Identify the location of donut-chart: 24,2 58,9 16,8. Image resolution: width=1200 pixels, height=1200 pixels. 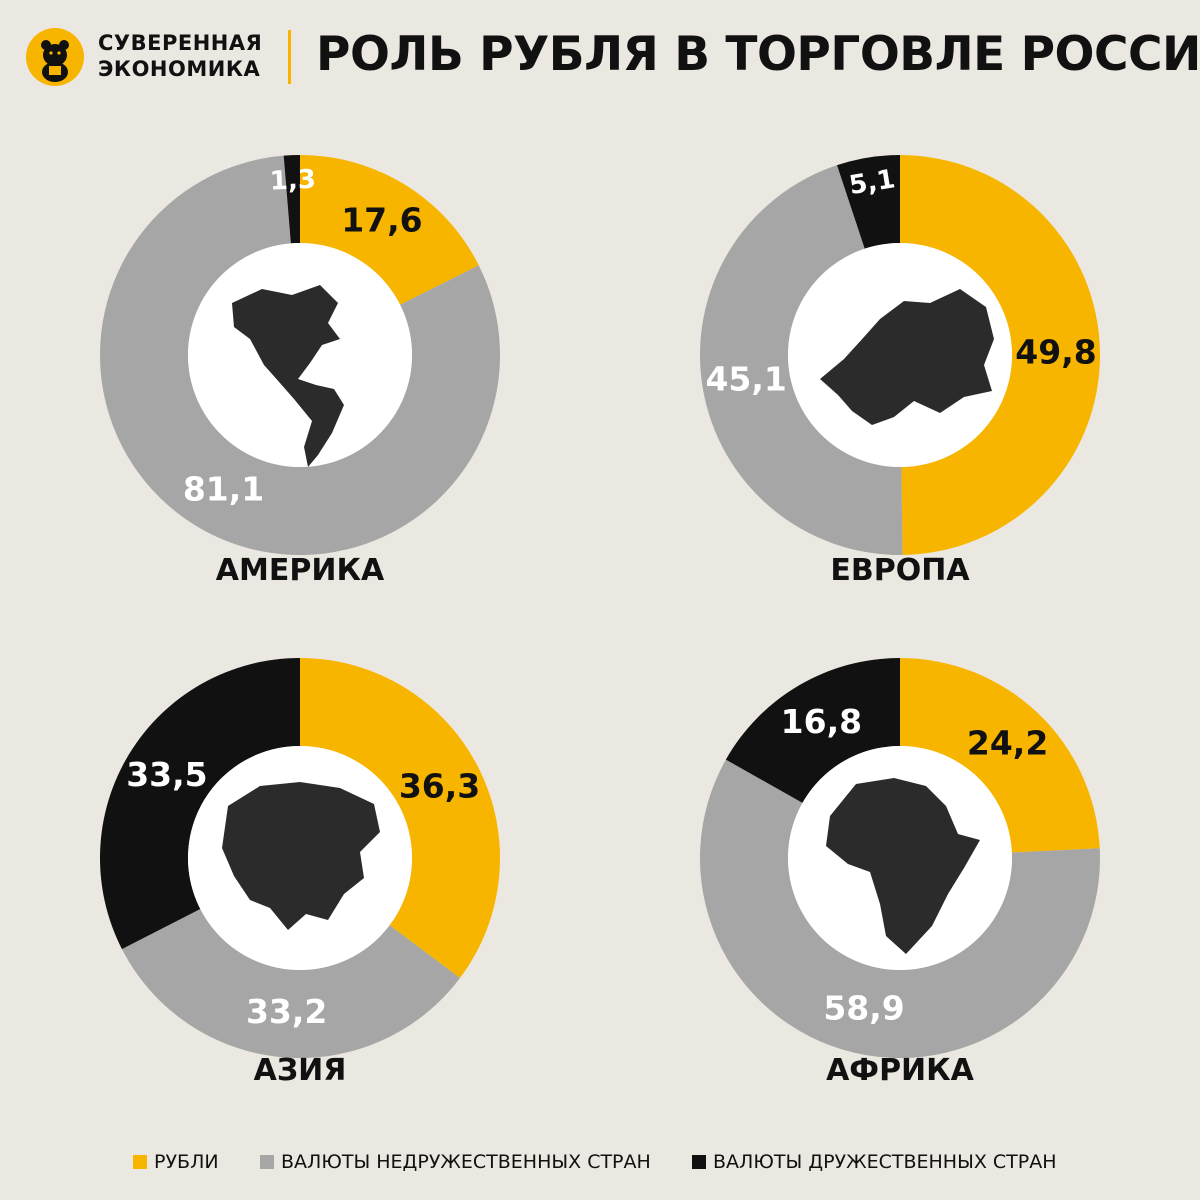
(900, 858).